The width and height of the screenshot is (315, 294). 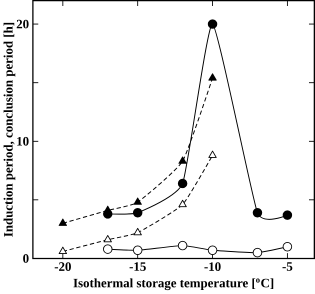 What do you see at coordinates (62, 267) in the screenshot?
I see `x-tick-label: -20` at bounding box center [62, 267].